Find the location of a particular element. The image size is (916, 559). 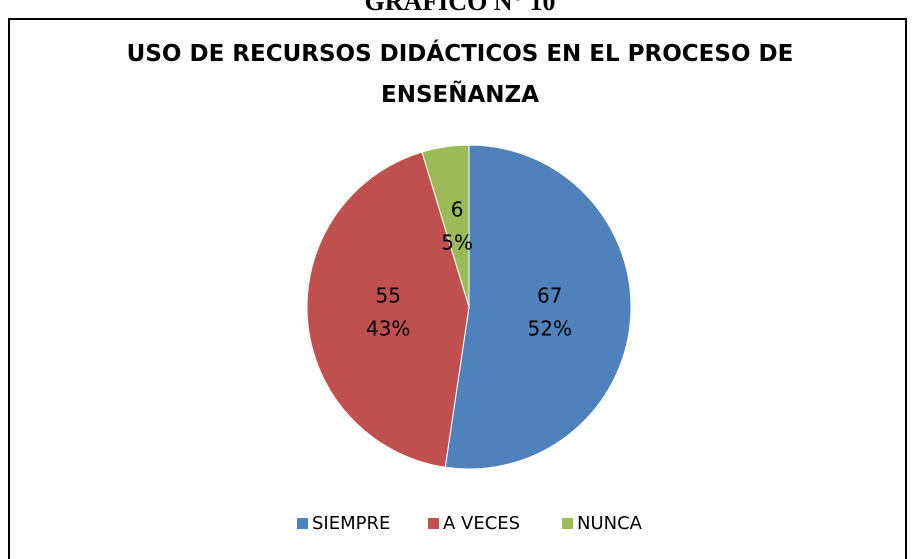

legend-label: NUNCA is located at coordinates (610, 523).